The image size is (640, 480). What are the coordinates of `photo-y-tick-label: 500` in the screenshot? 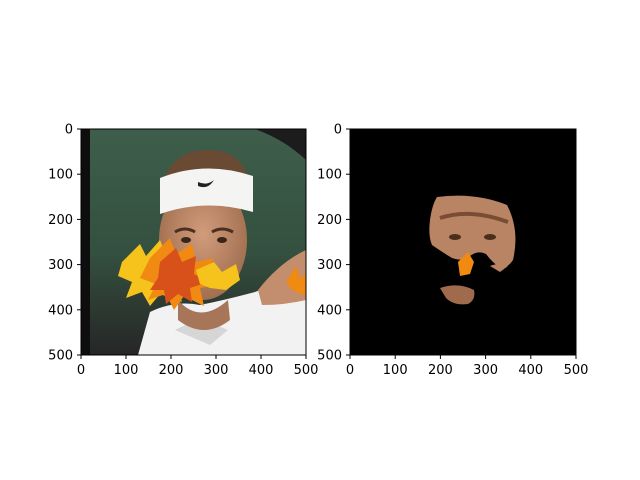 It's located at (60, 356).